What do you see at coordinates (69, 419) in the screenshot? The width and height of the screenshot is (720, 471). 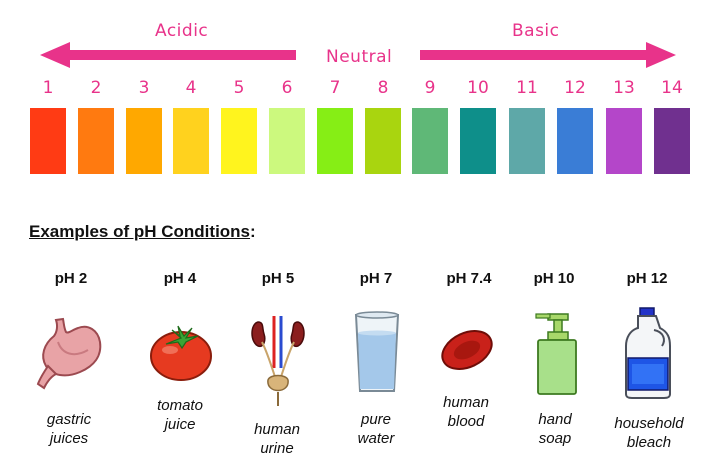 I see `caption-line: gastric` at bounding box center [69, 419].